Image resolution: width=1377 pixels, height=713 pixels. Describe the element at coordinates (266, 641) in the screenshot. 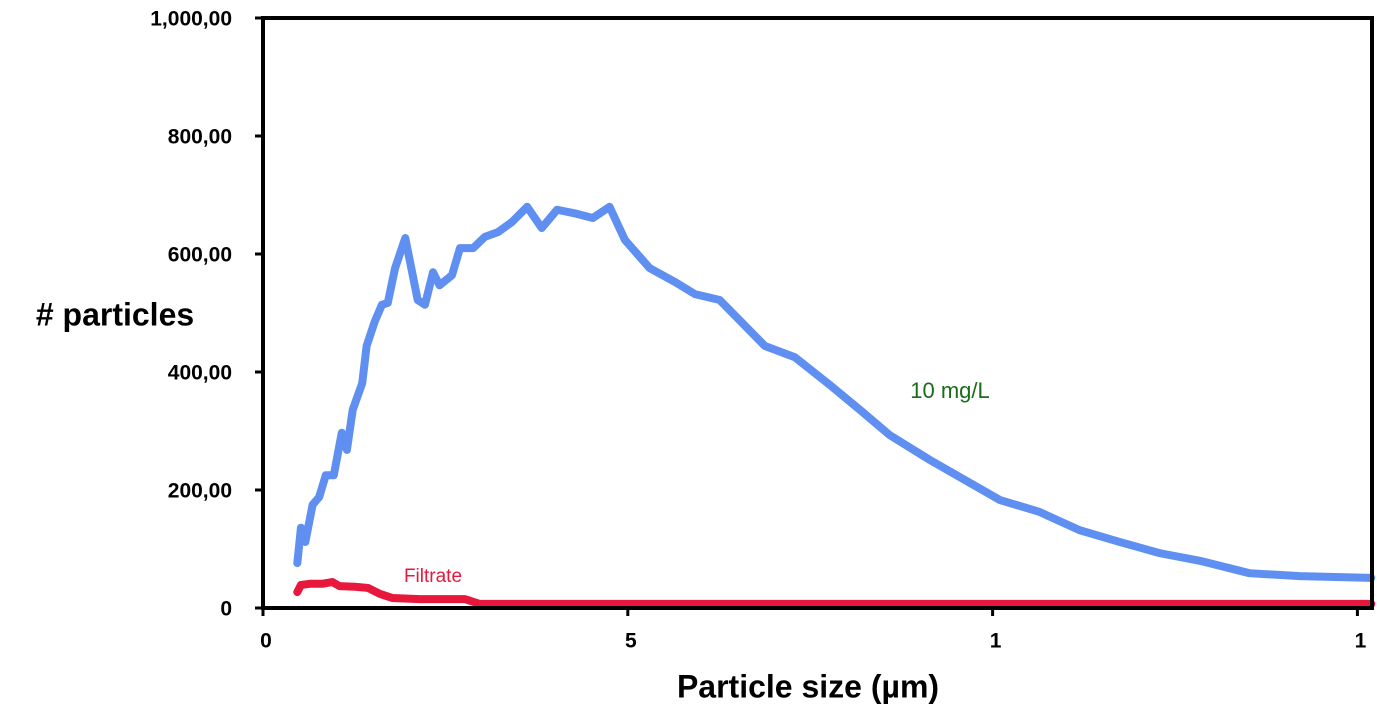

I see `x-tick-label: 0` at that location.